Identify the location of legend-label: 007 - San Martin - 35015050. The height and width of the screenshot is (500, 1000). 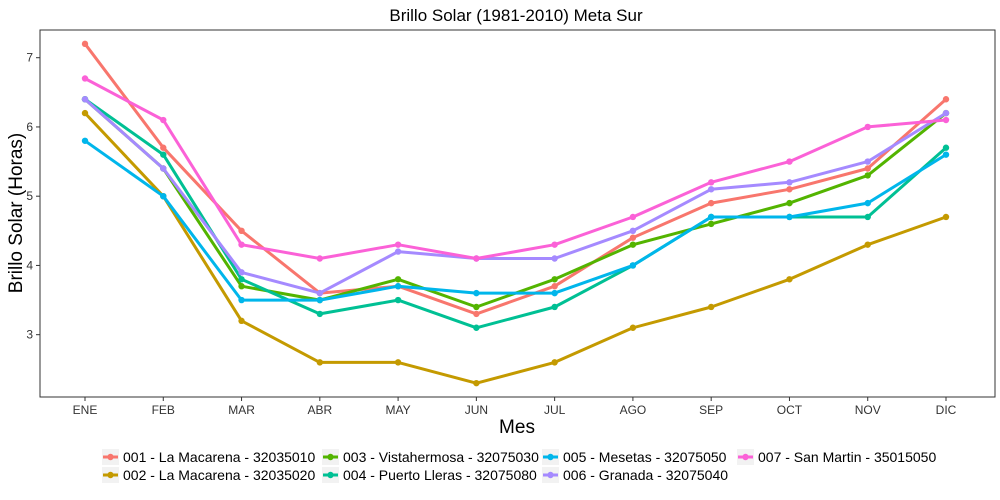
(847, 457).